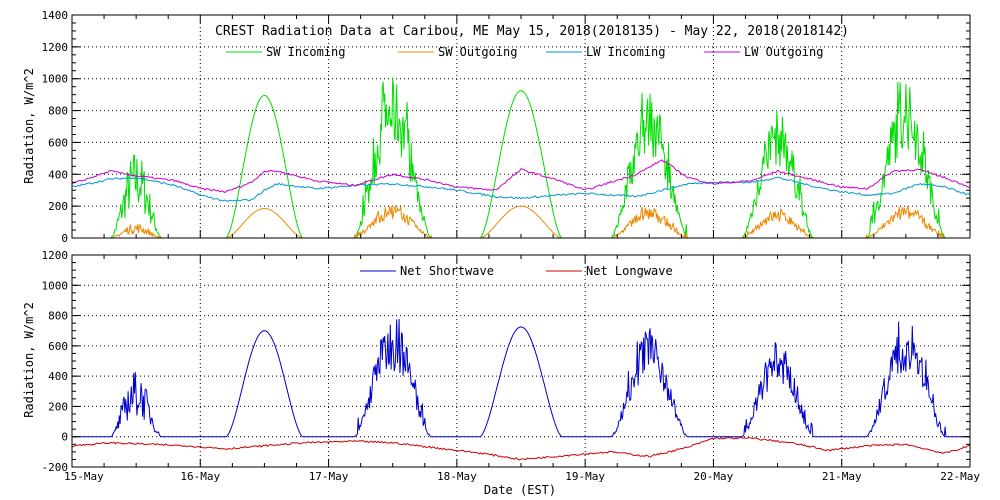 Image resolution: width=1000 pixels, height=500 pixels. Describe the element at coordinates (585, 476) in the screenshot. I see `x-tick-label: 19-May` at that location.